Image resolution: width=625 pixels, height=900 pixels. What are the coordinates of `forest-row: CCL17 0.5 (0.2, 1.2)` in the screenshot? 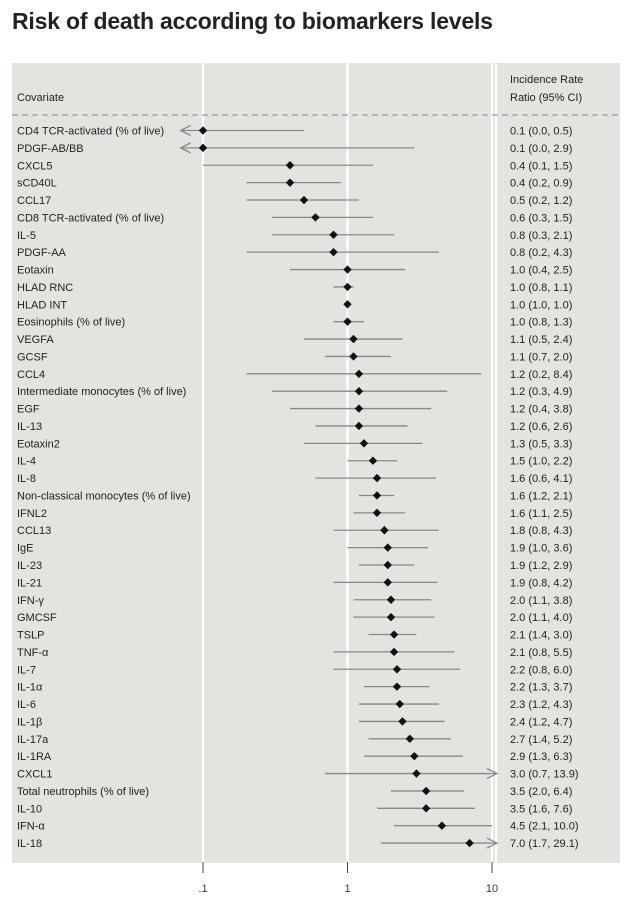 It's located at (294, 201).